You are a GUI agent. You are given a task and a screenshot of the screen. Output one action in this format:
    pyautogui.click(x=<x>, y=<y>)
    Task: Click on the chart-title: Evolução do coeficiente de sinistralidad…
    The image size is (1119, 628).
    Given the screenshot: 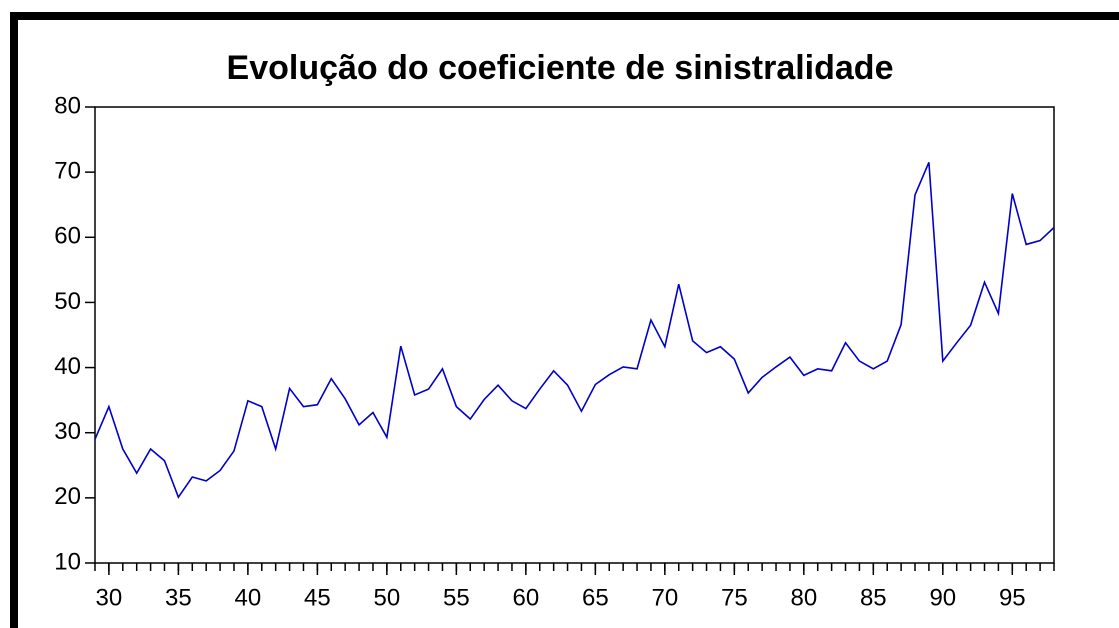 What is the action you would take?
    pyautogui.click(x=560, y=68)
    